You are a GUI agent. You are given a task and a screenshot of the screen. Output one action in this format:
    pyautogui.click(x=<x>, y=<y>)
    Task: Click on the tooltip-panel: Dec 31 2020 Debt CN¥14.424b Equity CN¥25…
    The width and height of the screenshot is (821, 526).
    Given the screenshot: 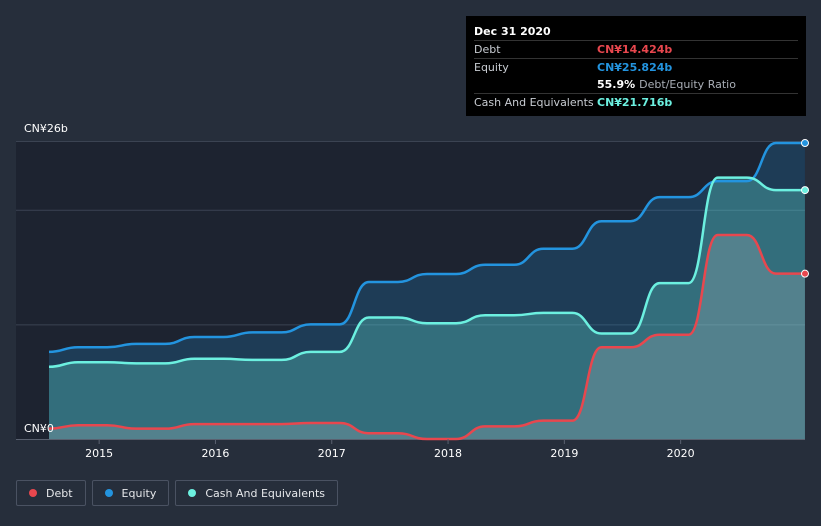 What is the action you would take?
    pyautogui.click(x=636, y=66)
    